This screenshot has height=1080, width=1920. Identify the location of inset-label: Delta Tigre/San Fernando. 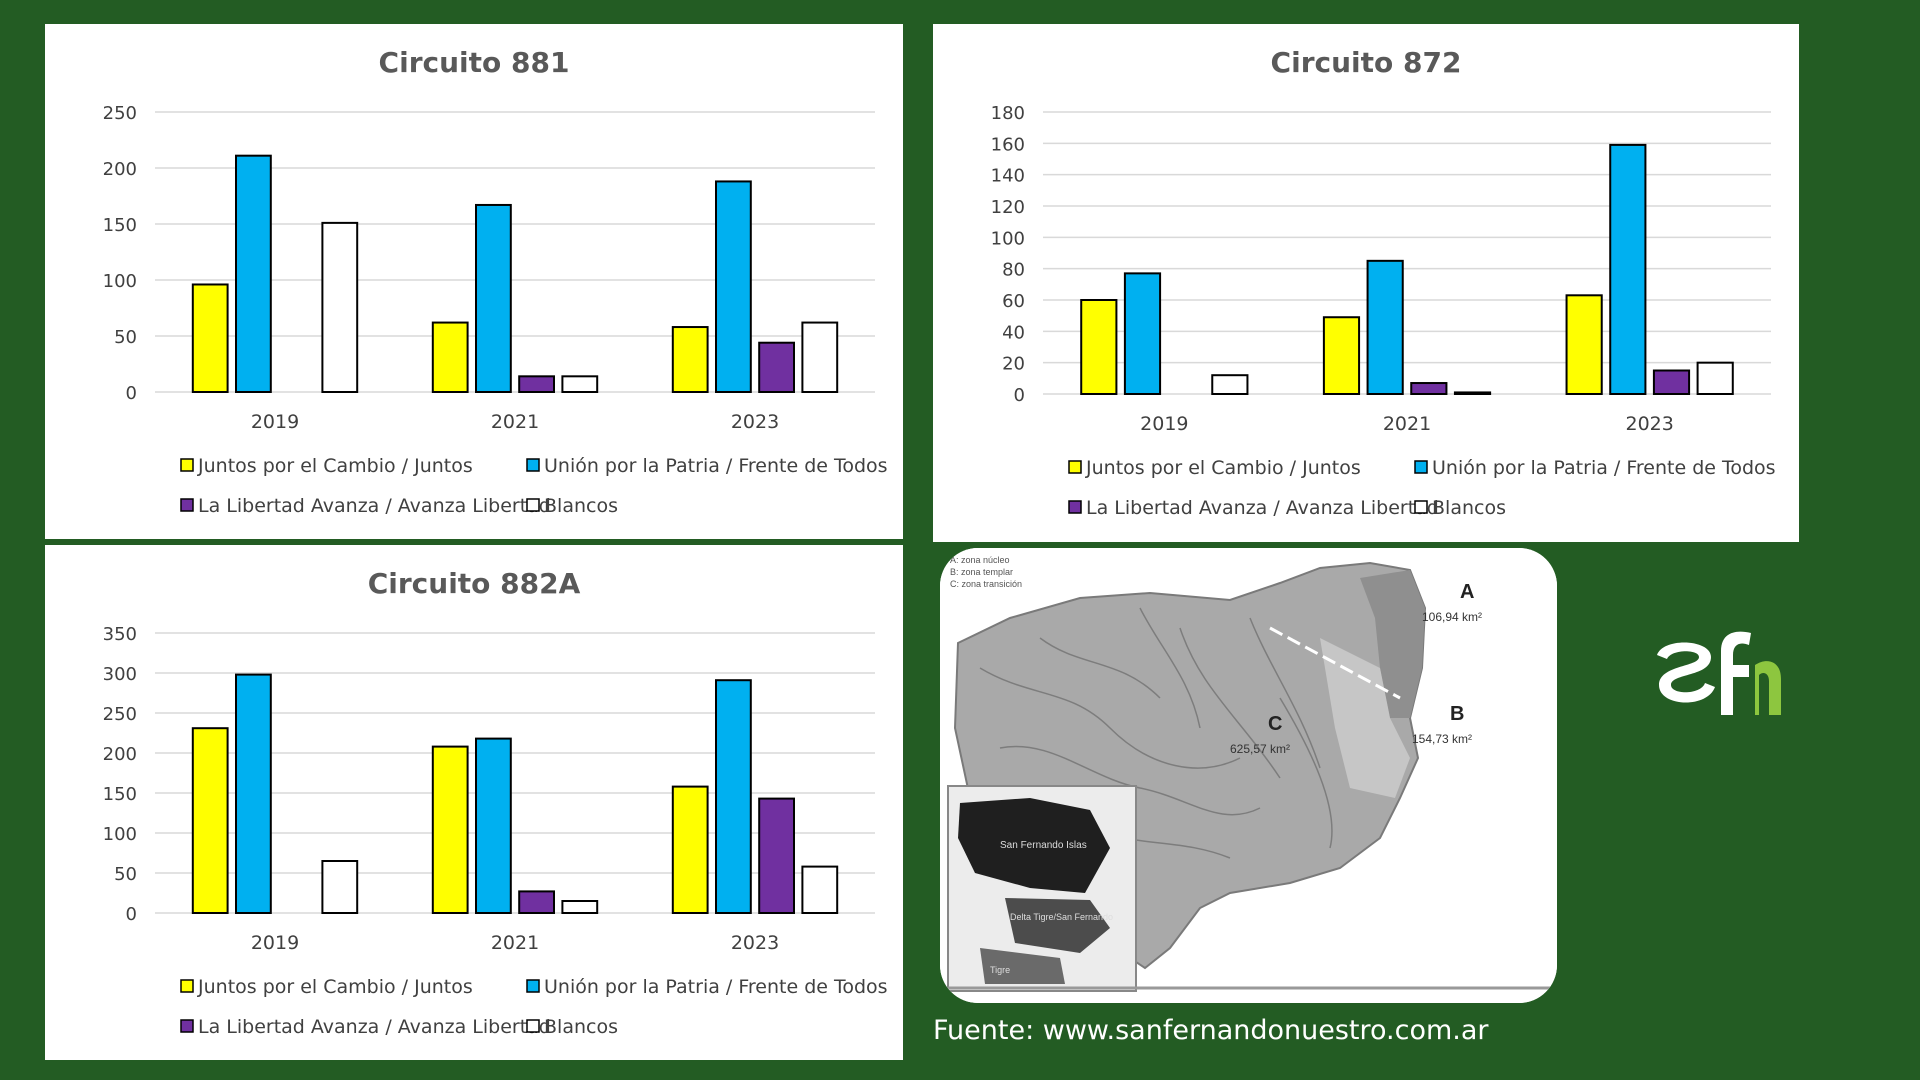
(1061, 917).